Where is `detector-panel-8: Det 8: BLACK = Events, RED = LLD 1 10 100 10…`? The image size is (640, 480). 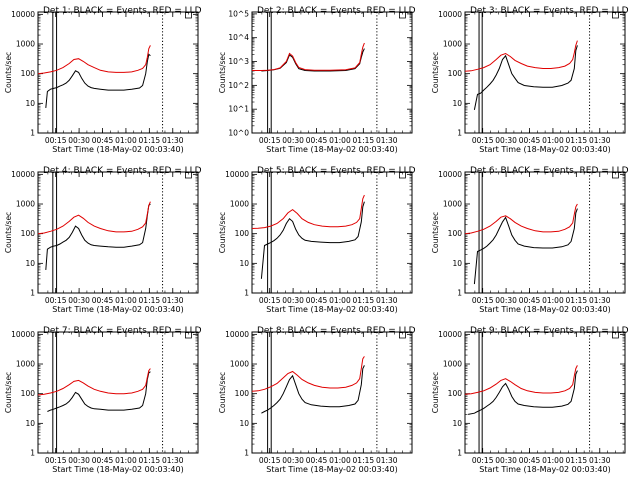
detector-panel-8: Det 8: BLACK = Events, RED = LLD 1 10 100 10… is located at coordinates (317, 400).